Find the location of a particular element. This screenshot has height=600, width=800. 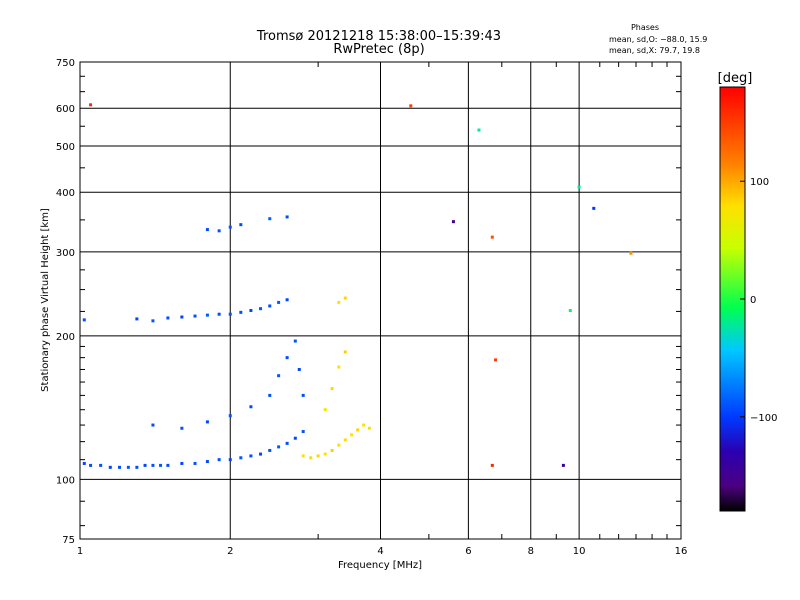

phases-o-stats: mean, sd,O: −88.0, 15.9 is located at coordinates (658, 39).